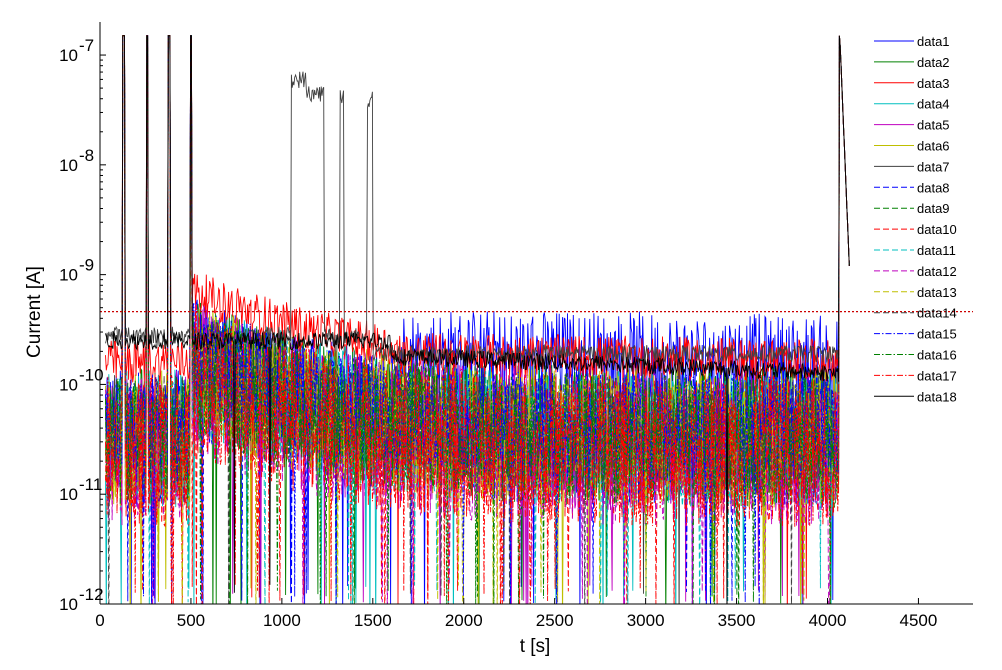 This screenshot has width=1002, height=670. What do you see at coordinates (937, 229) in the screenshot?
I see `legend-label-data10: data10` at bounding box center [937, 229].